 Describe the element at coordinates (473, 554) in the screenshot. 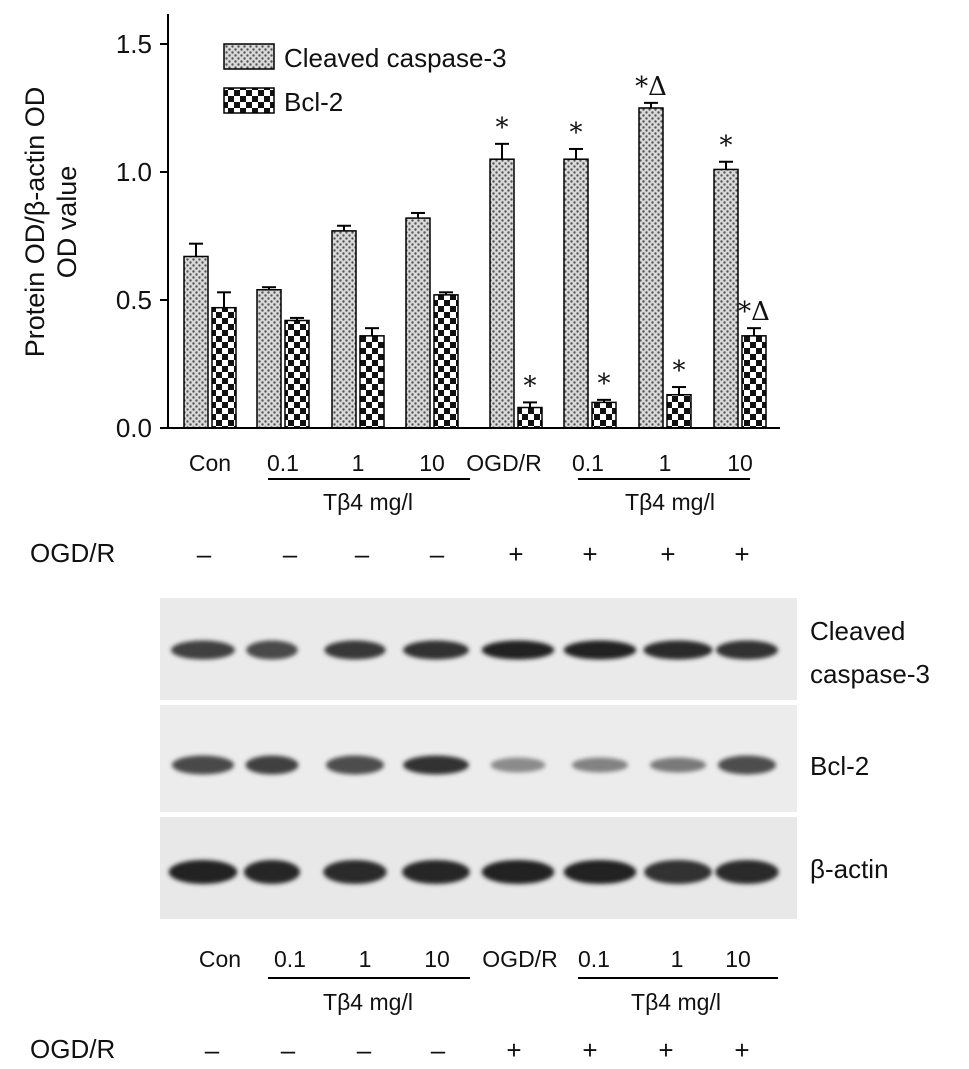

I see `ogdr-signs: – – – – + + + +` at that location.